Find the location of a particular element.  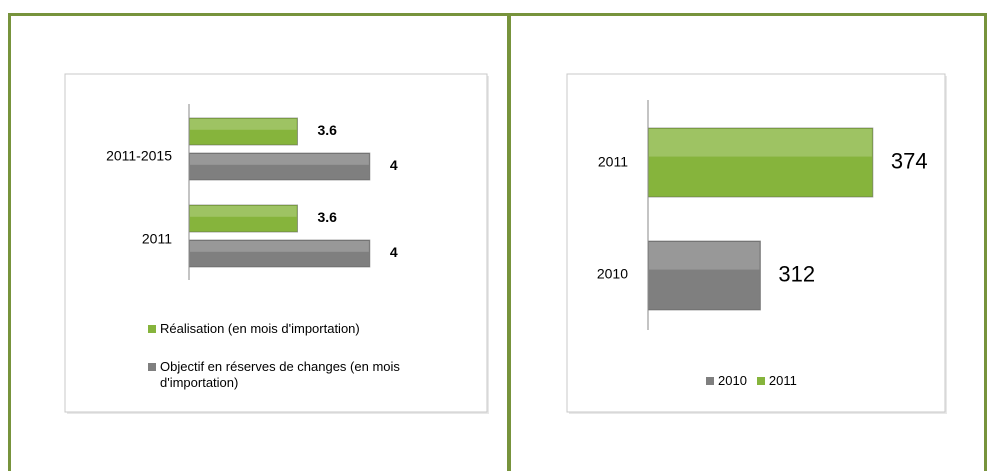

frame-top is located at coordinates (497, 14).